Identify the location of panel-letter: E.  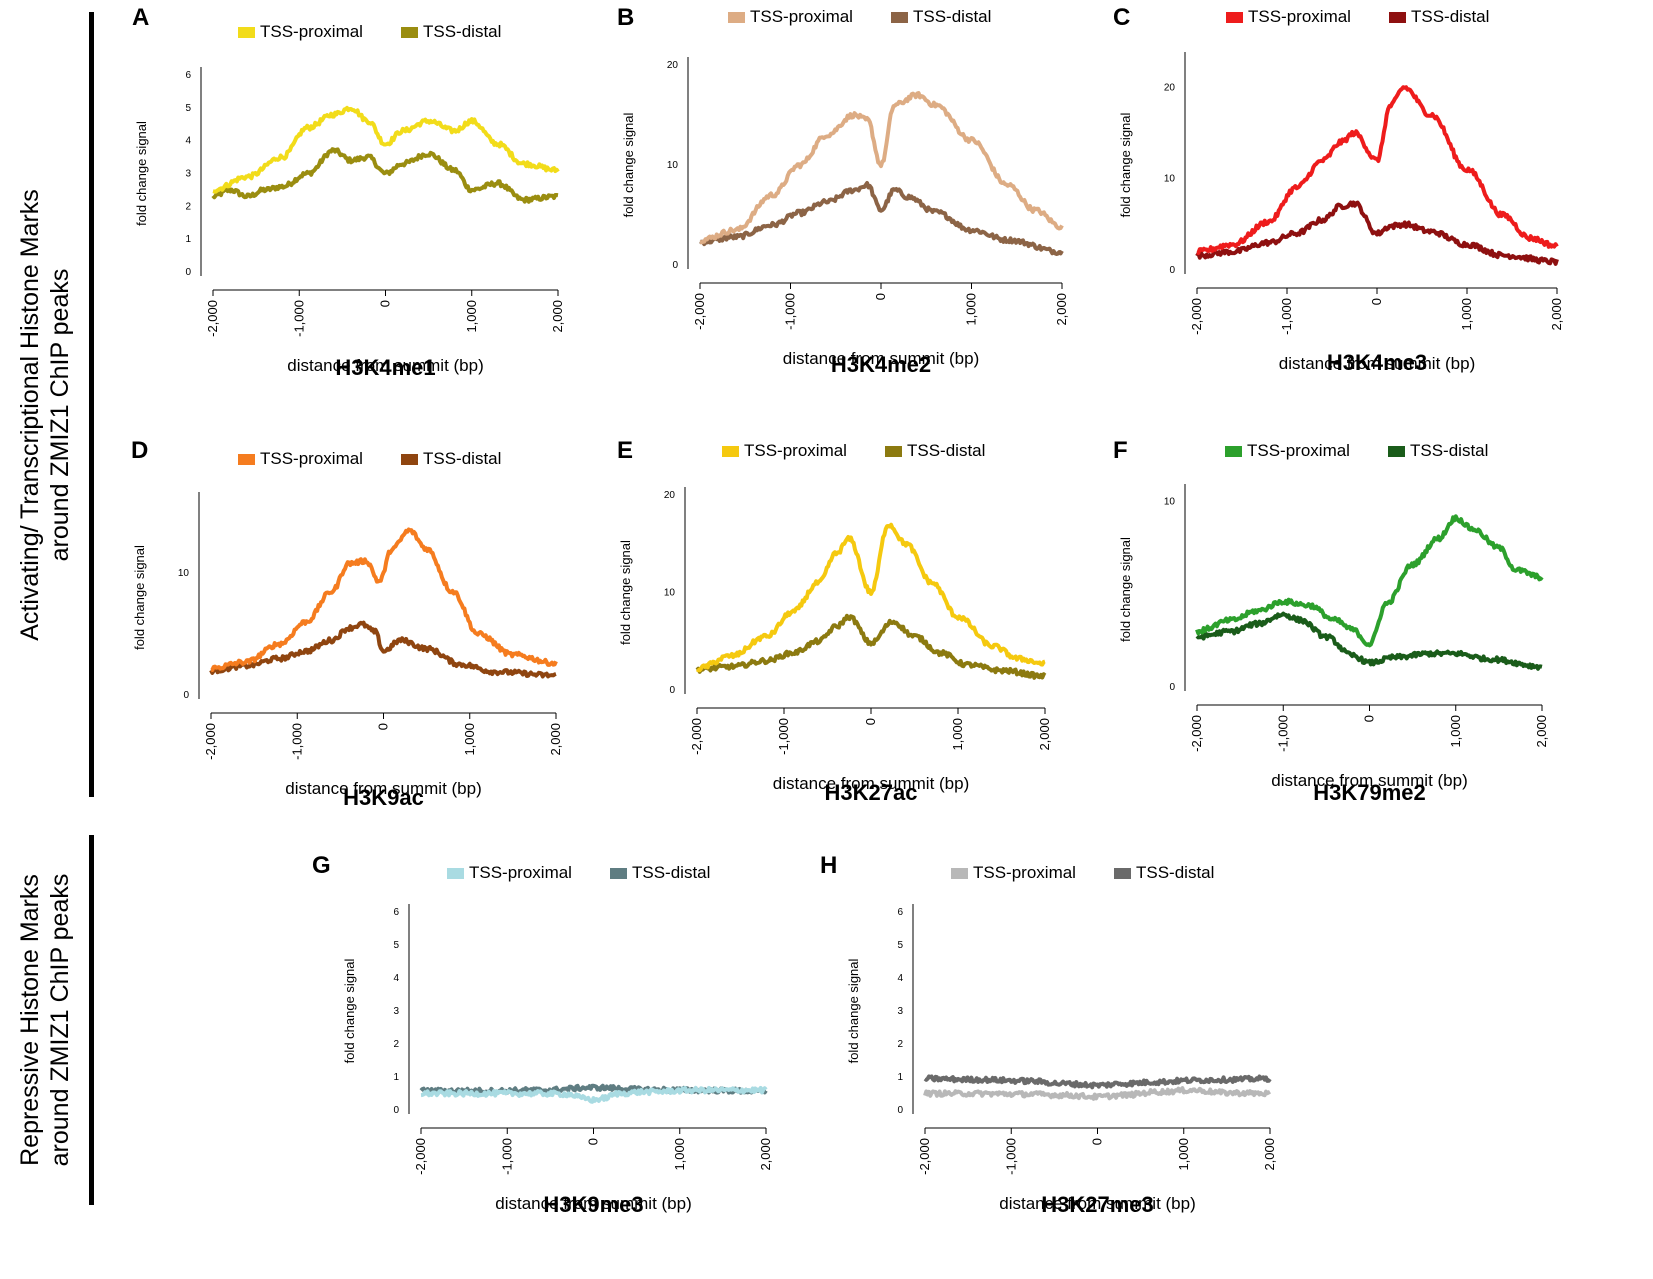
(625, 450).